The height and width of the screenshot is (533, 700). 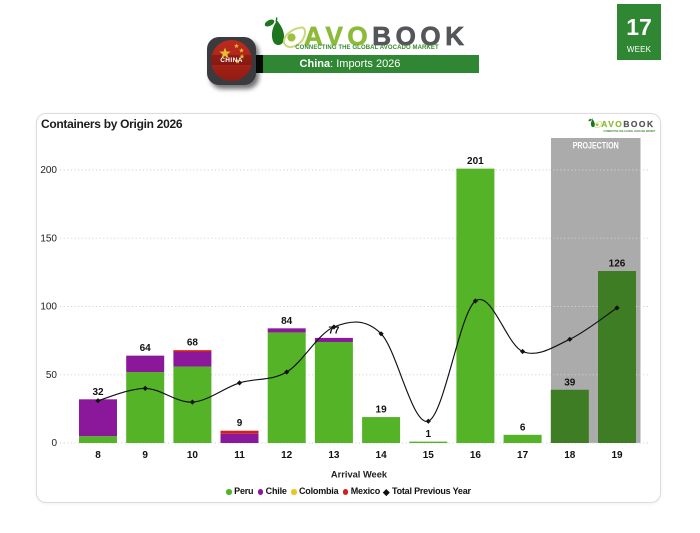 What do you see at coordinates (48, 307) in the screenshot?
I see `svg-text: 100` at bounding box center [48, 307].